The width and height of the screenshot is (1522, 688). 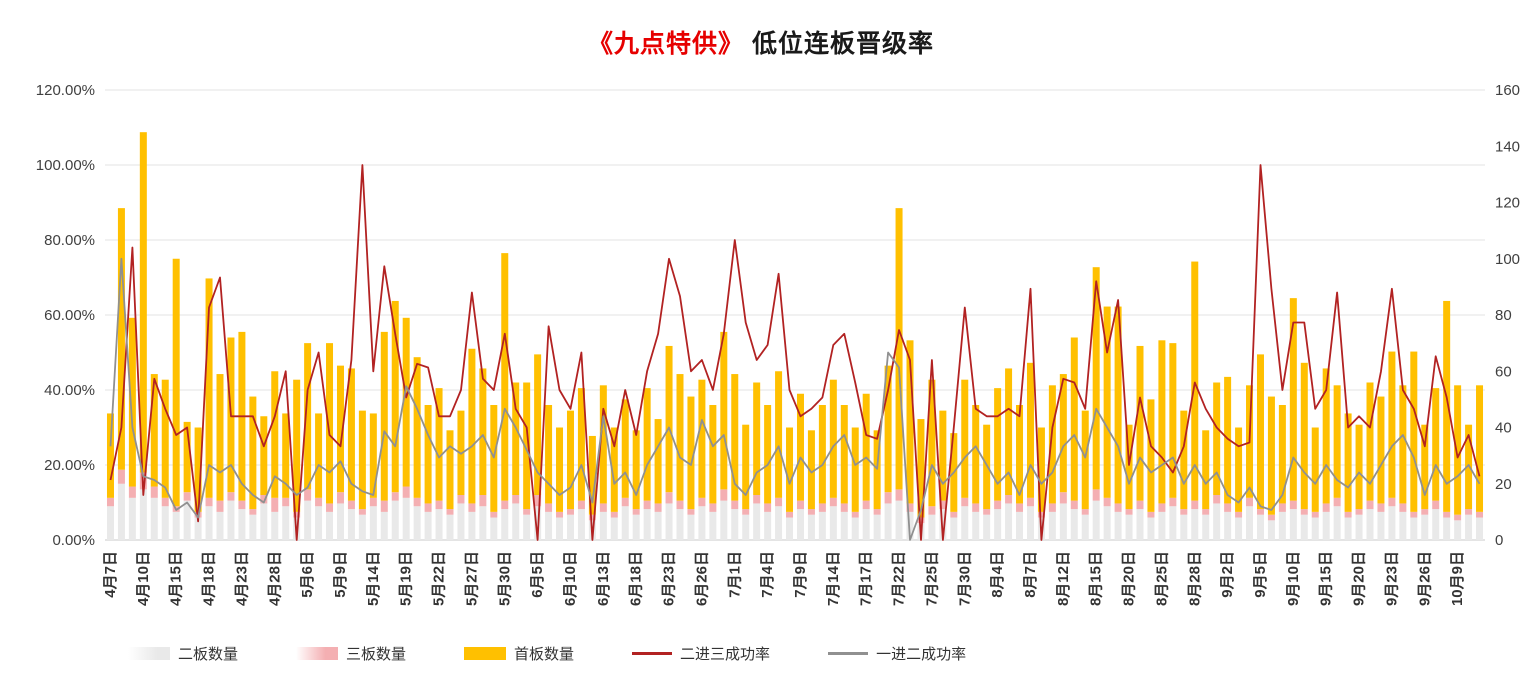 What do you see at coordinates (1507, 203) in the screenshot?
I see `svg-text: 120` at bounding box center [1507, 203].